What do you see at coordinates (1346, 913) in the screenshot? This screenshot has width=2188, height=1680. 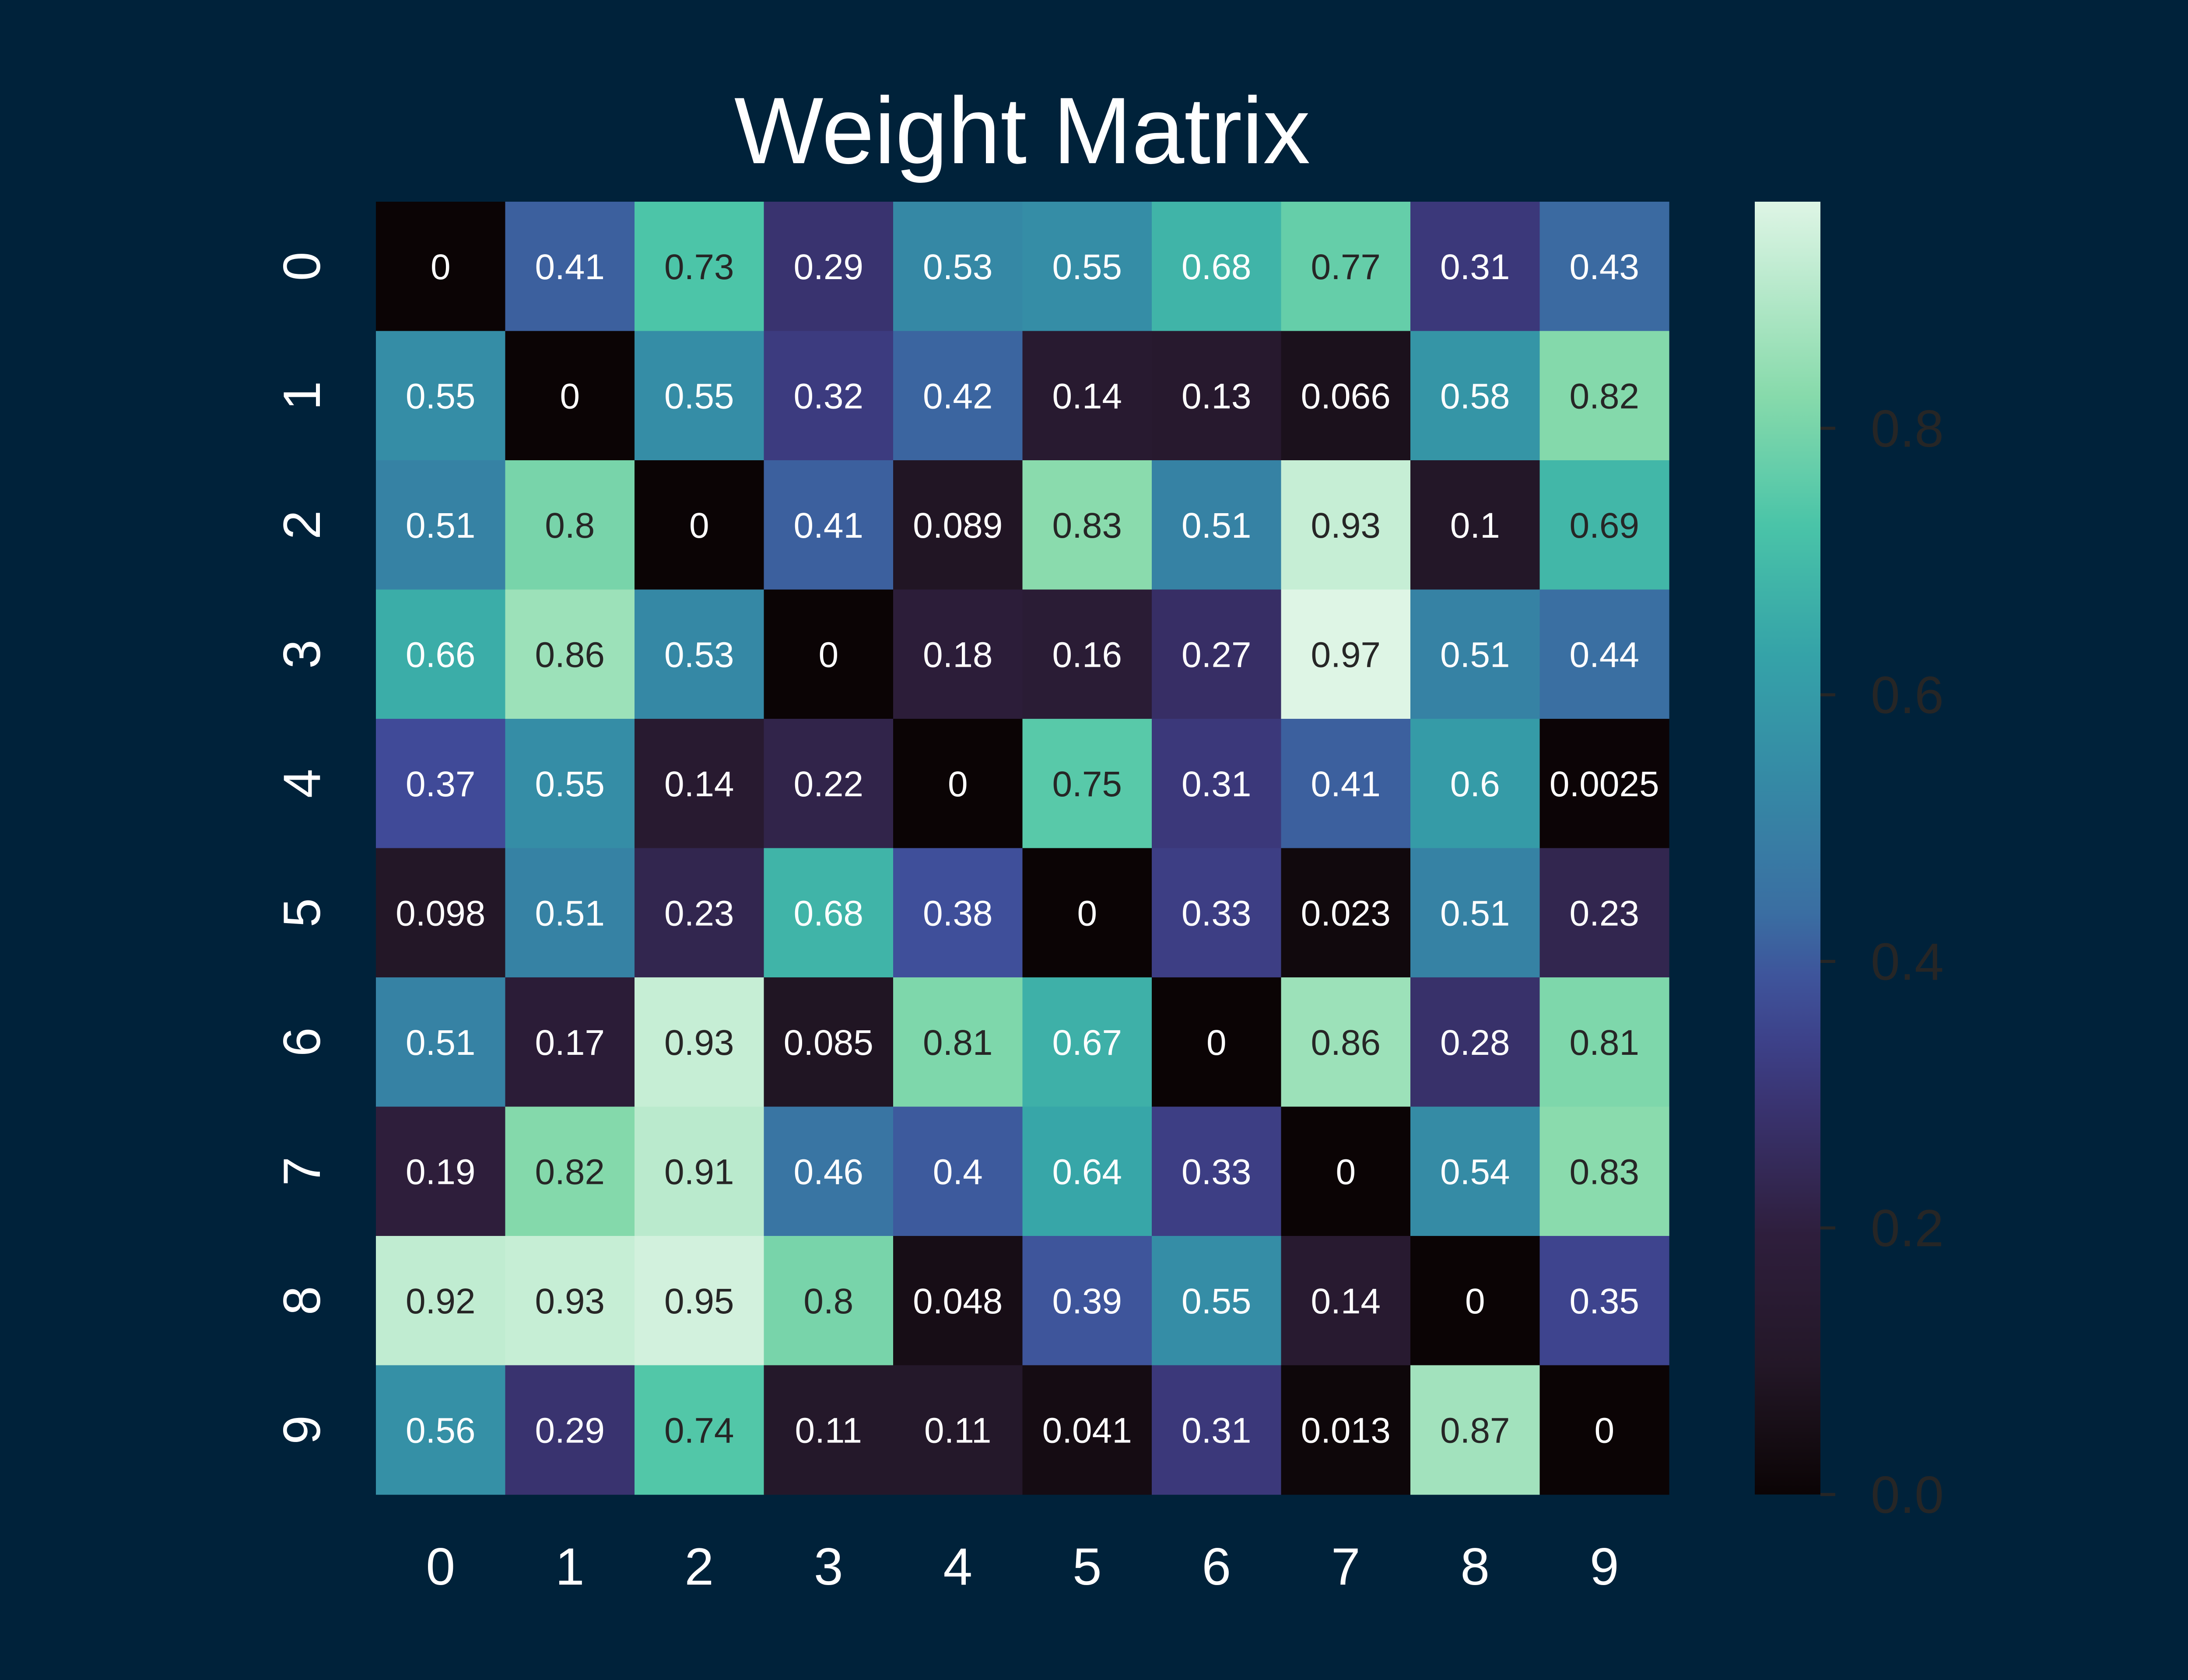 I see `cell-value-label: 0.023` at bounding box center [1346, 913].